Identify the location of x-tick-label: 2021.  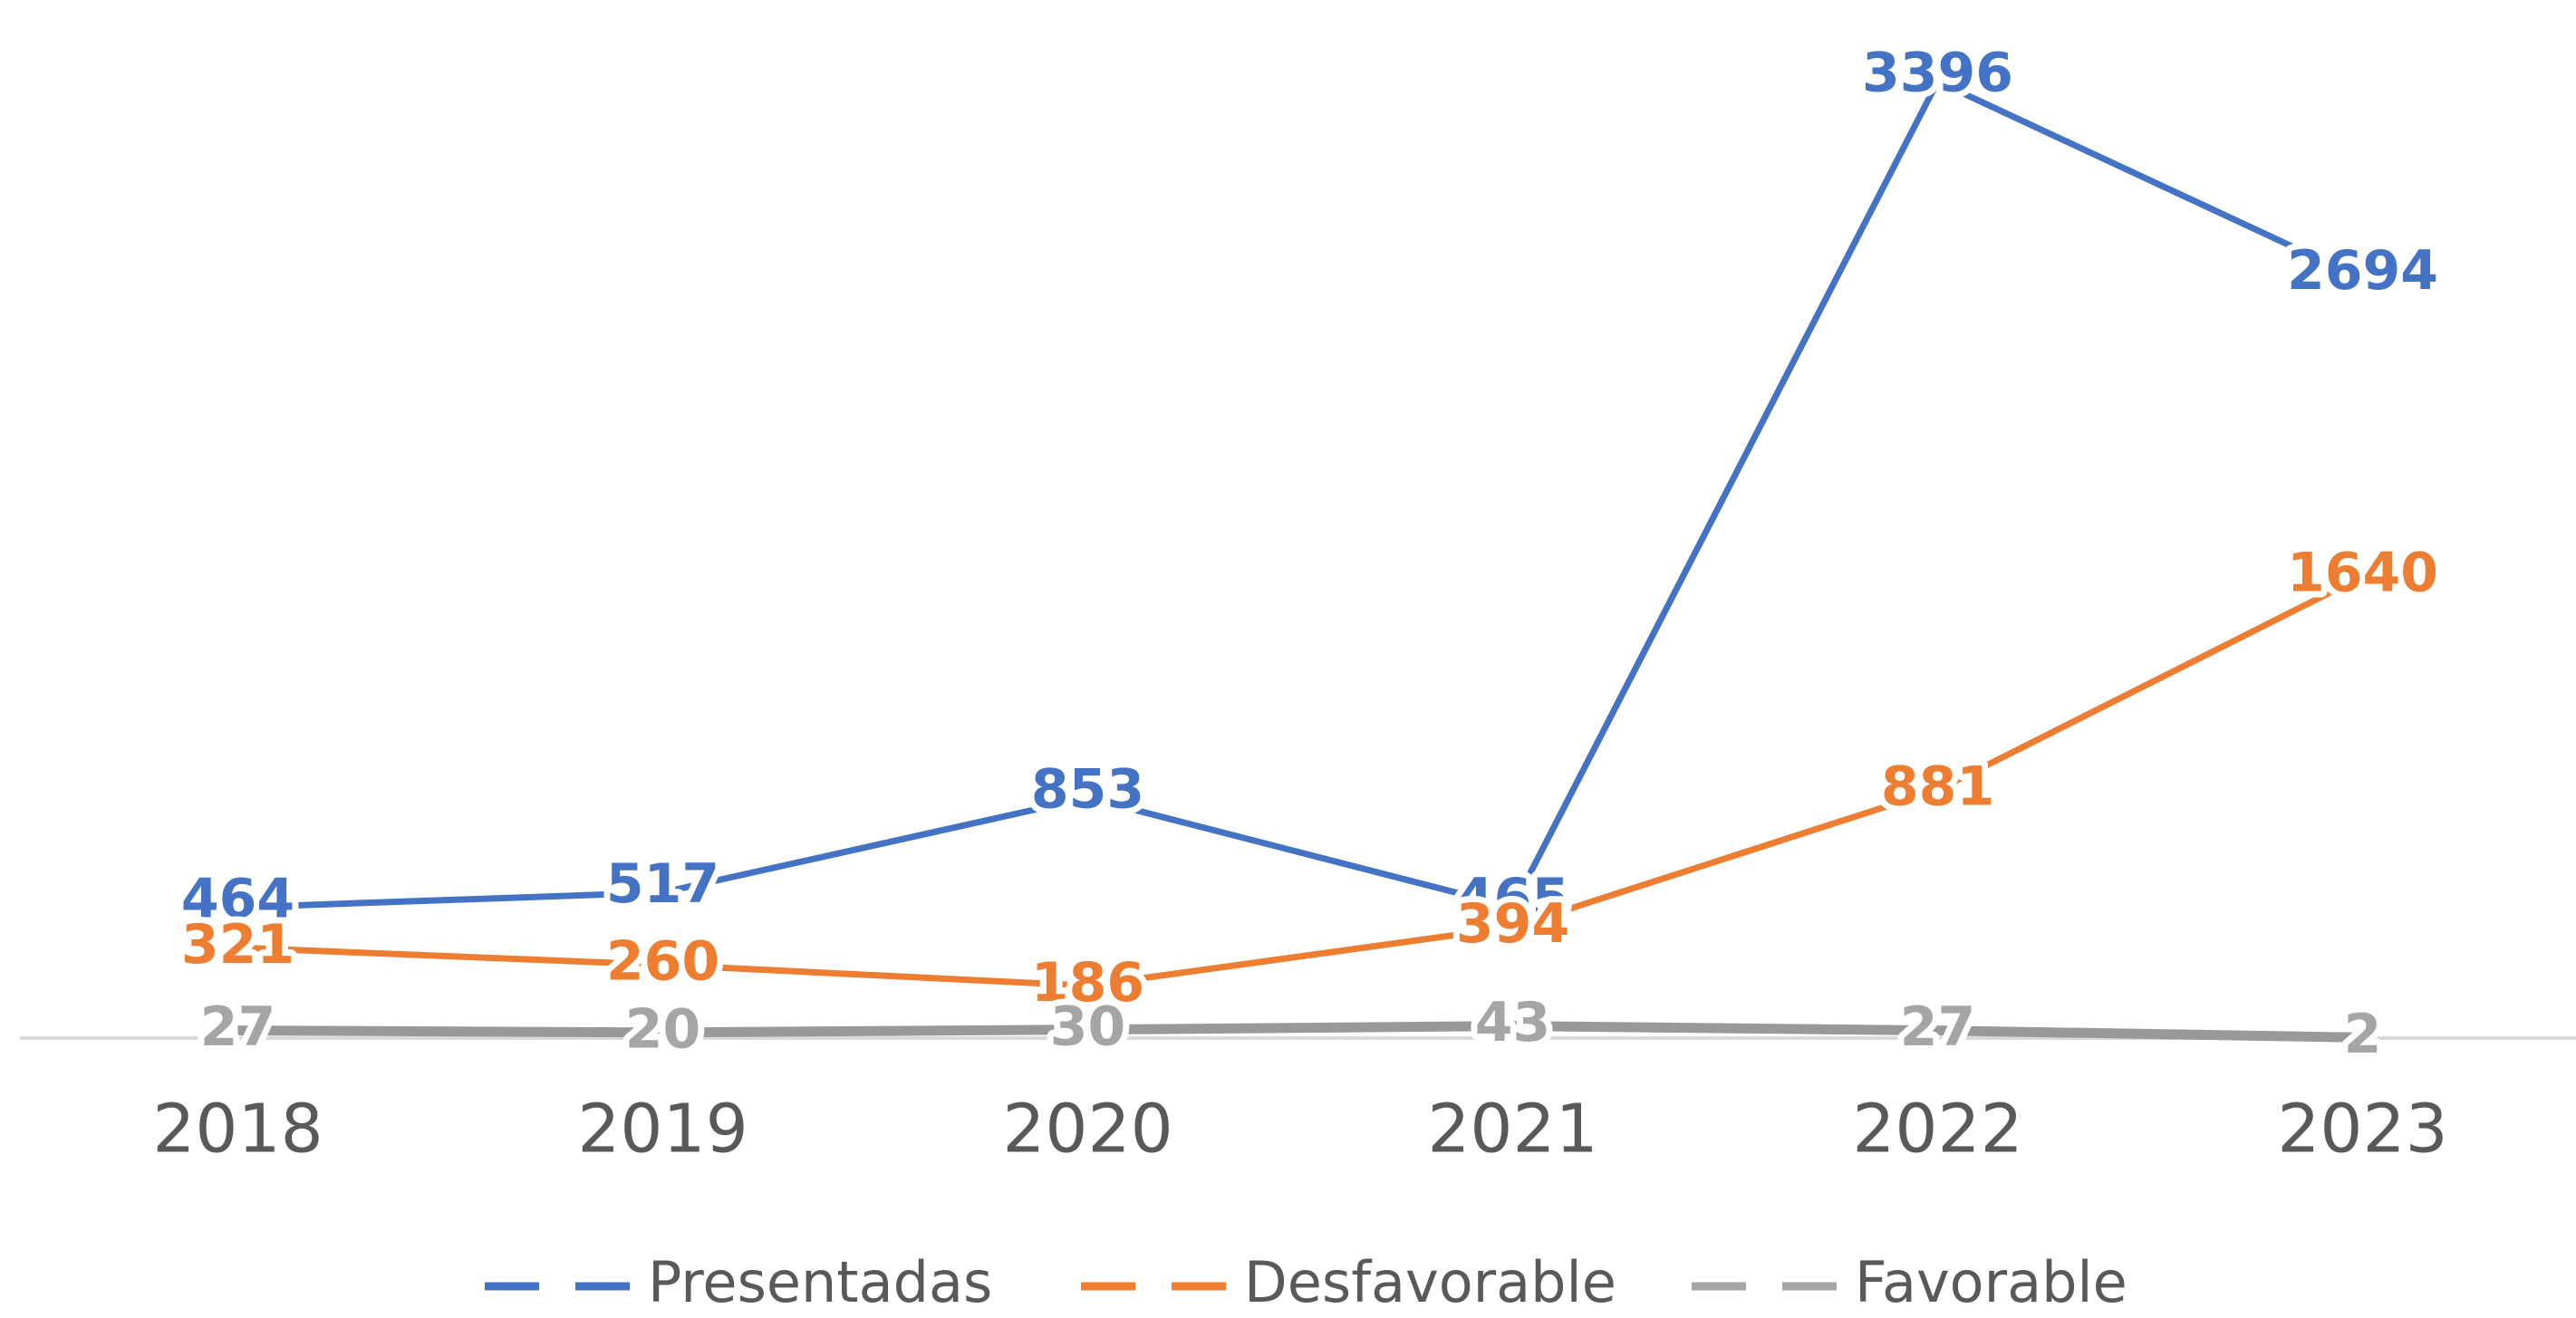
(1512, 1130).